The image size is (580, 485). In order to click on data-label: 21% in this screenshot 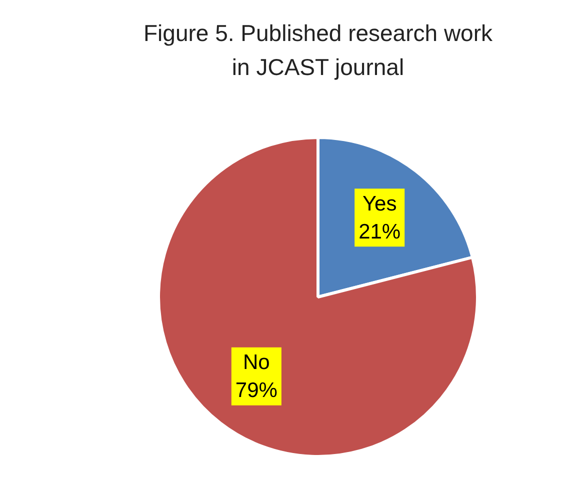, I will do `click(379, 232)`.